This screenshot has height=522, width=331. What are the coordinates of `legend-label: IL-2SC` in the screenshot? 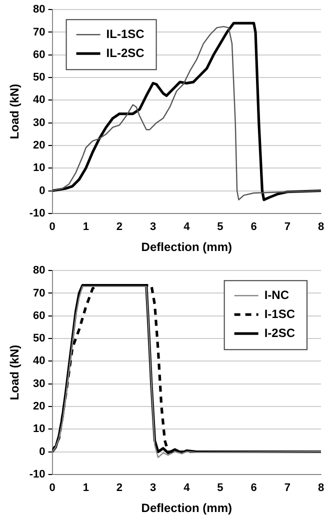 It's located at (125, 53).